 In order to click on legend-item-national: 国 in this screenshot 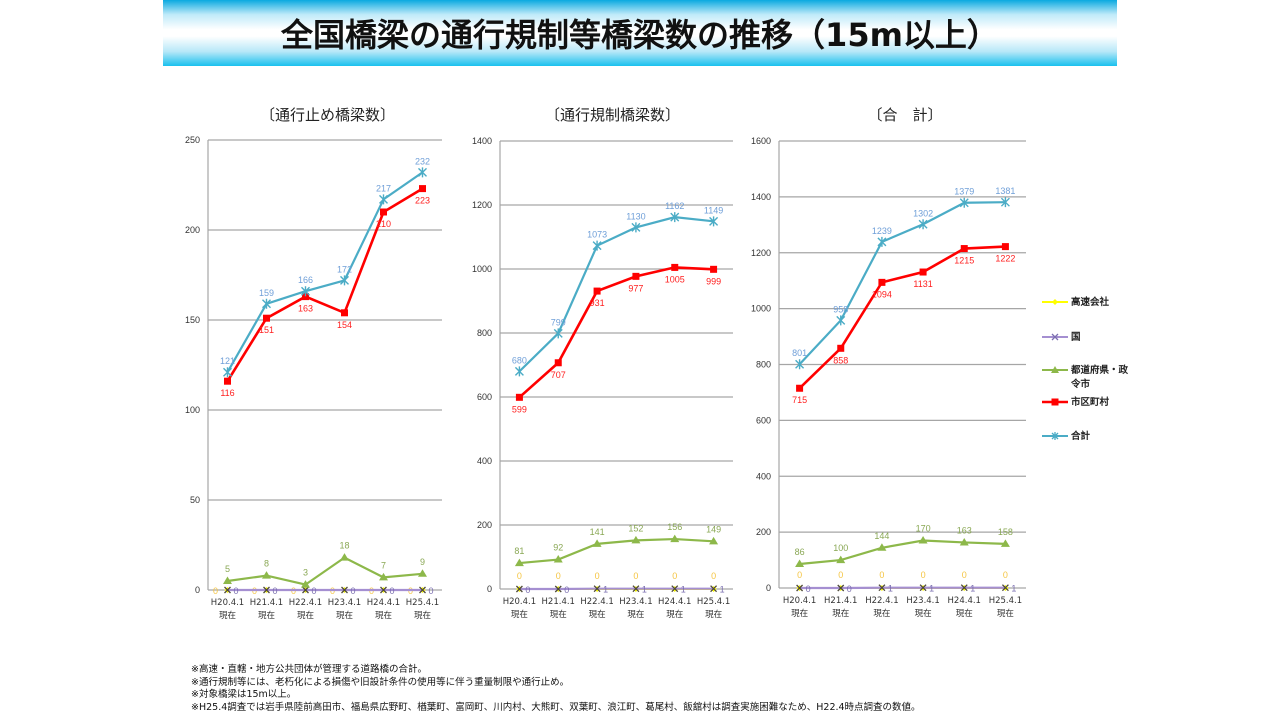, I will do `click(1061, 338)`.